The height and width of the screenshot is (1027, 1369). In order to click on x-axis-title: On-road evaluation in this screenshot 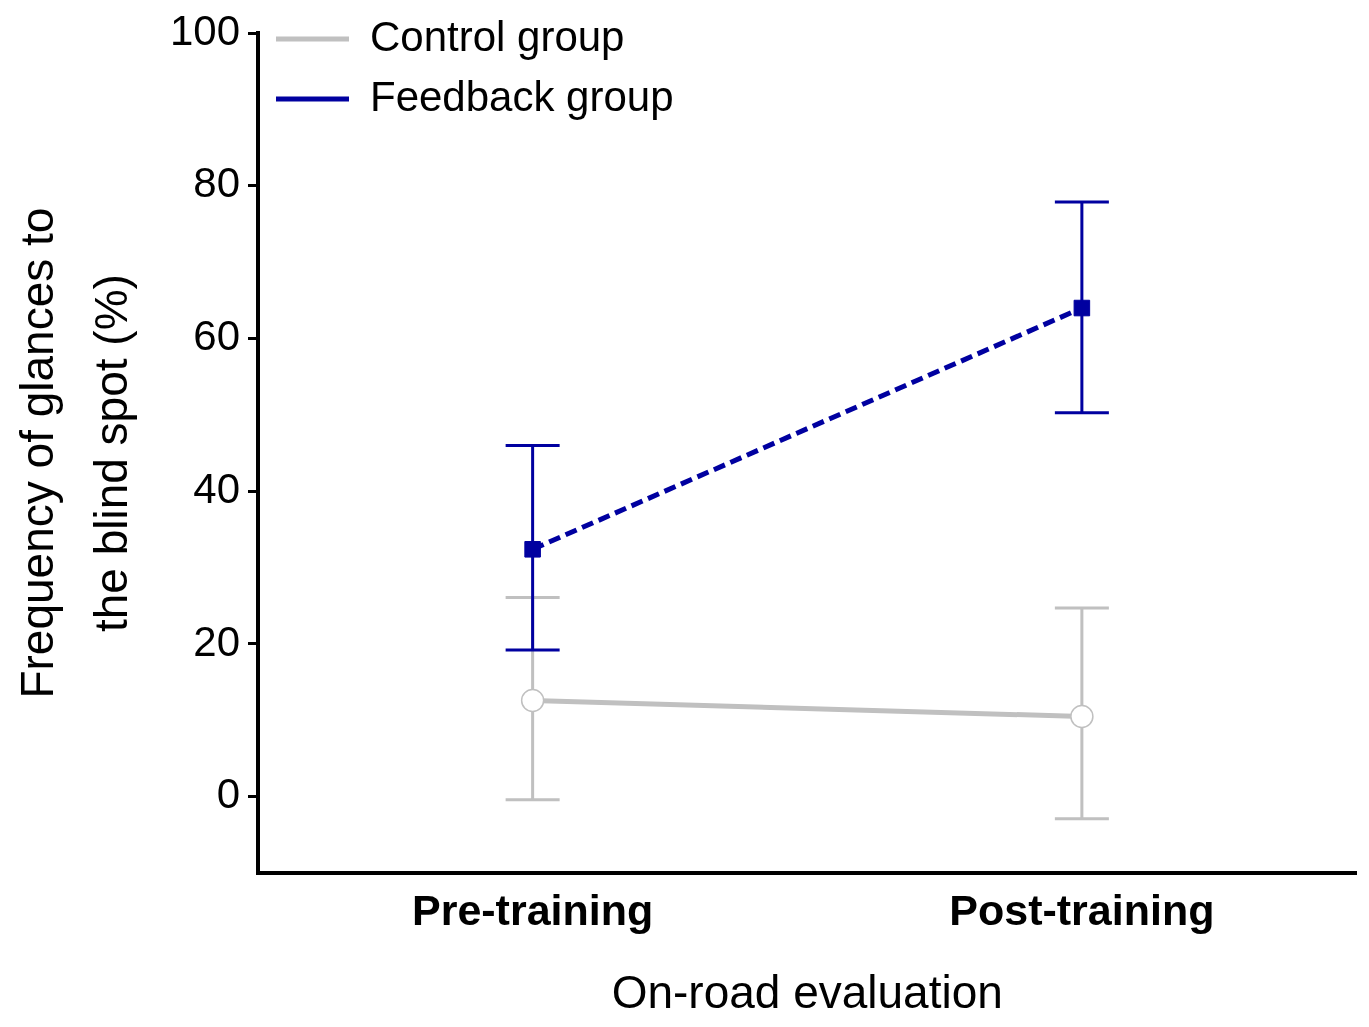, I will do `click(807, 992)`.